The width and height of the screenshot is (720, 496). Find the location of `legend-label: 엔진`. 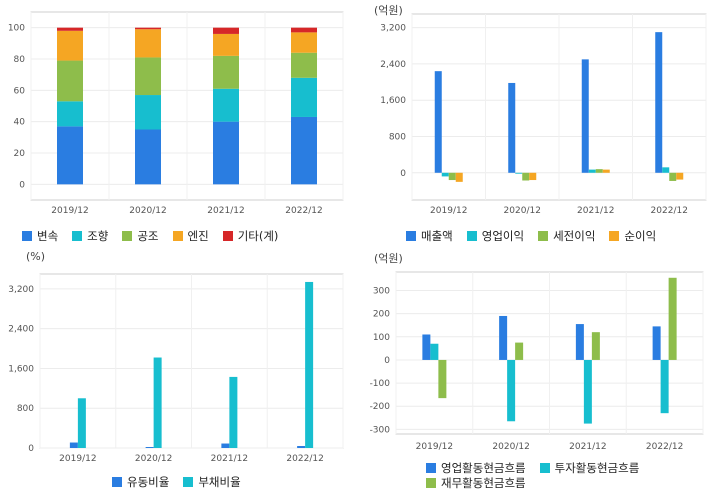

legend-label: 엔진 is located at coordinates (198, 235).